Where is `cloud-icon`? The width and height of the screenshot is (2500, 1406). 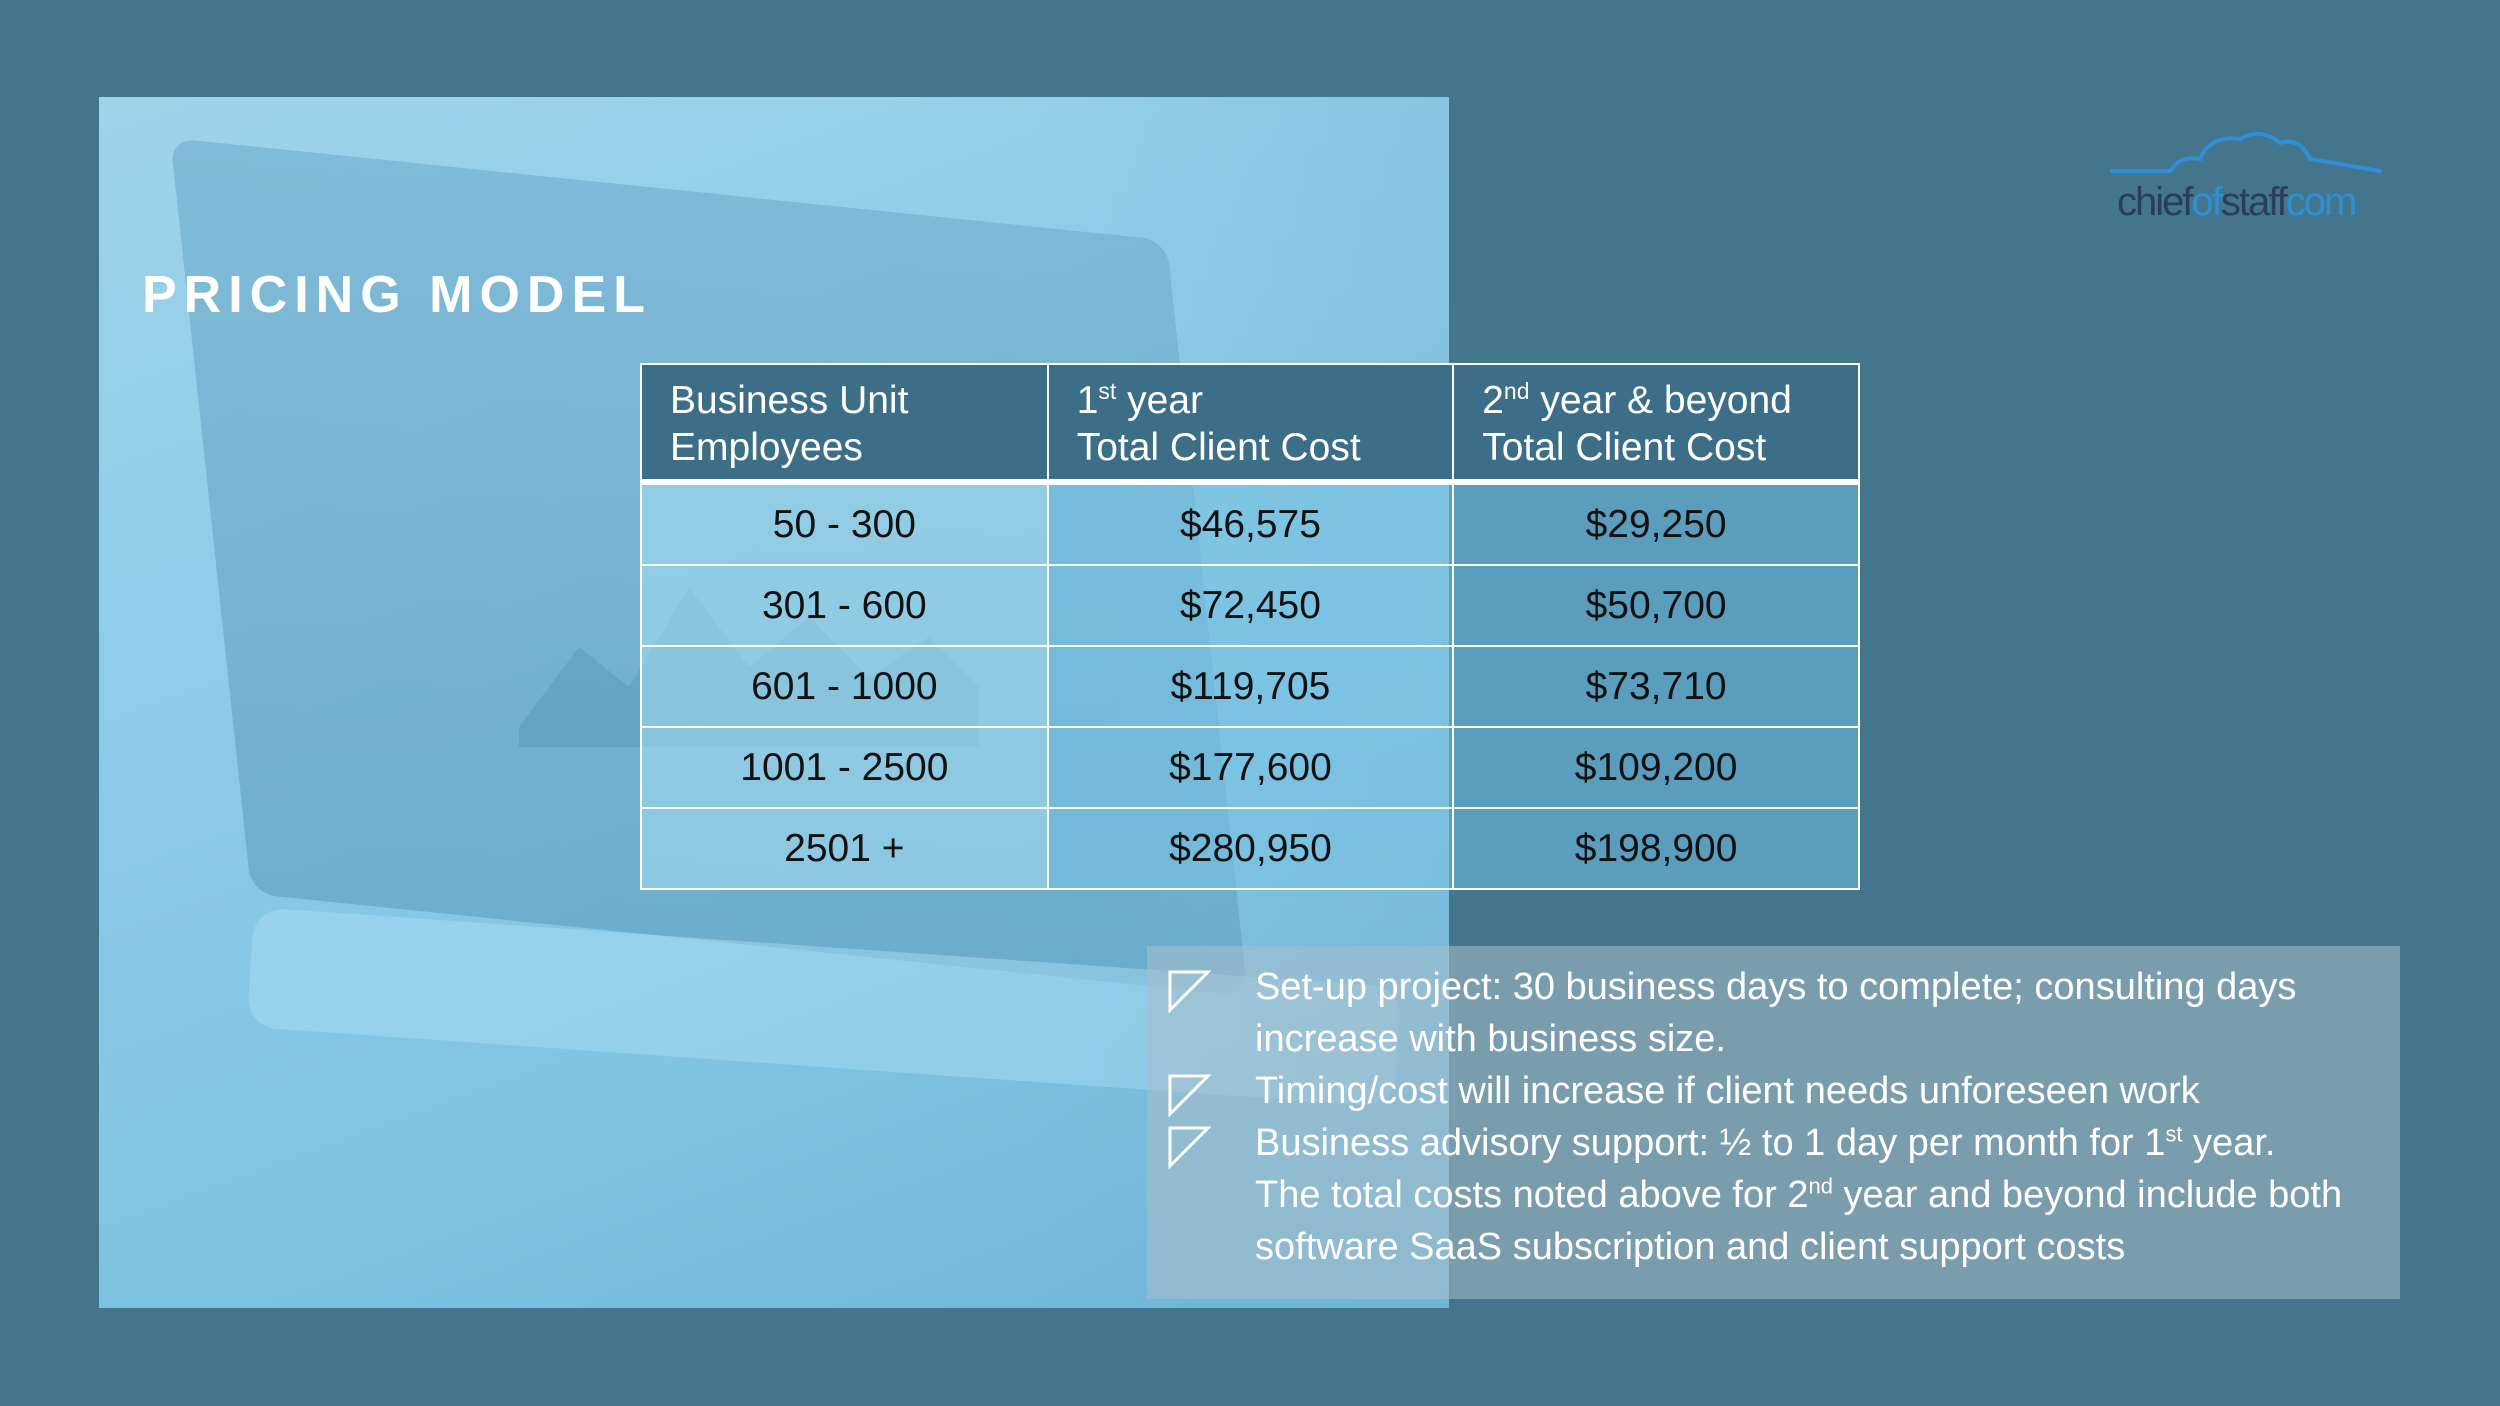 cloud-icon is located at coordinates (2246, 152).